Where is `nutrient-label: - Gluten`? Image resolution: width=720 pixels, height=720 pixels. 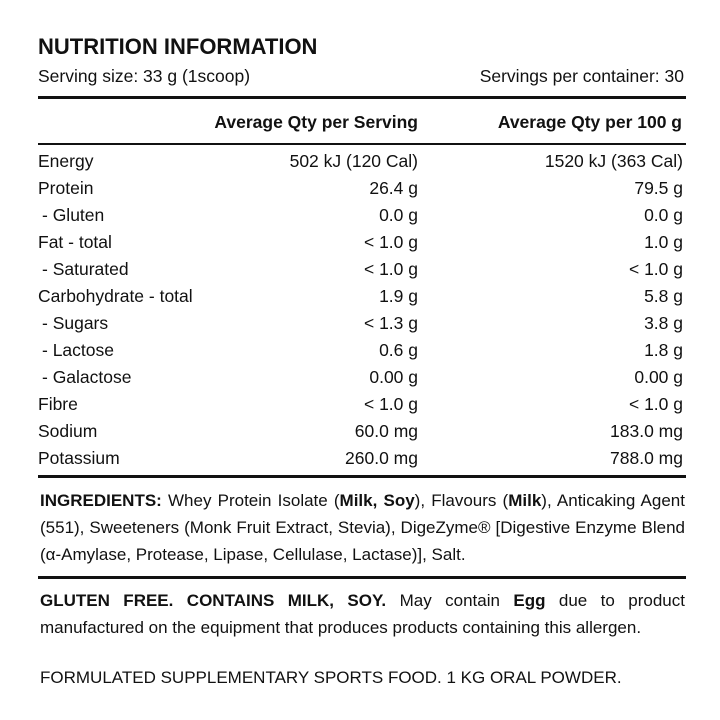
nutrient-label: - Gluten is located at coordinates (73, 215).